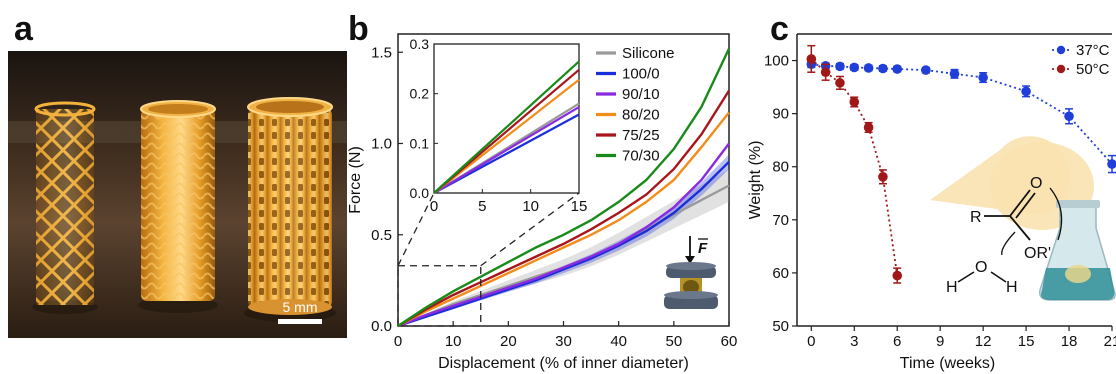 This screenshot has height=374, width=1116. I want to click on flask-rim, so click(1078, 204).